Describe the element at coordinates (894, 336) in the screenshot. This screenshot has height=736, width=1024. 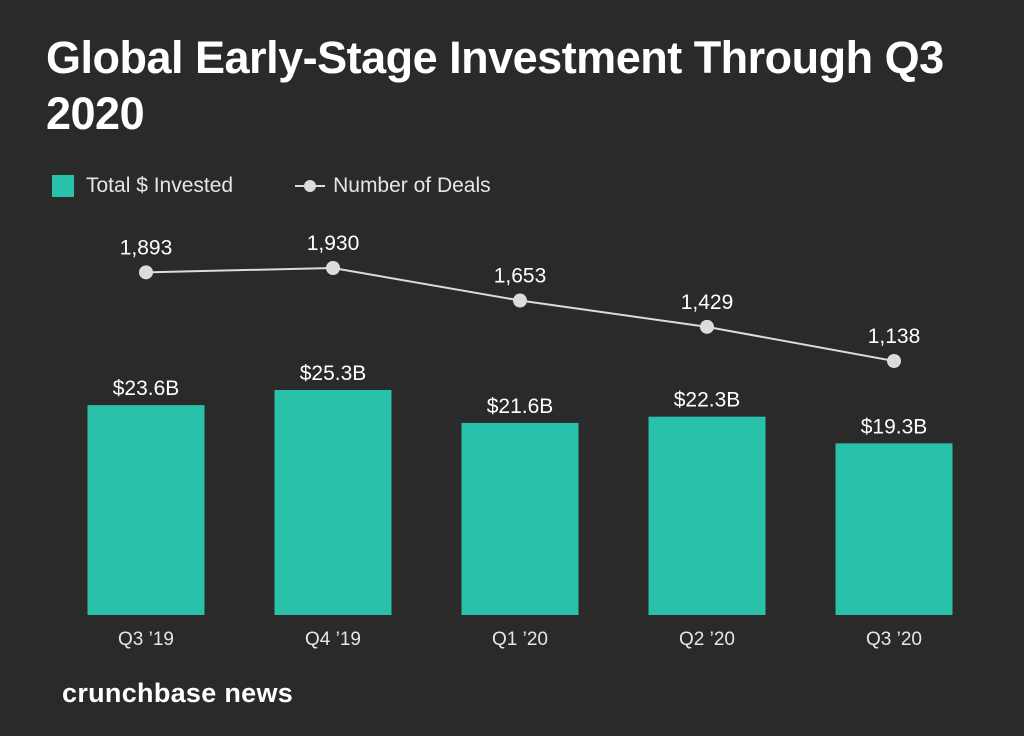
I see `deals-label-4: 1,138` at that location.